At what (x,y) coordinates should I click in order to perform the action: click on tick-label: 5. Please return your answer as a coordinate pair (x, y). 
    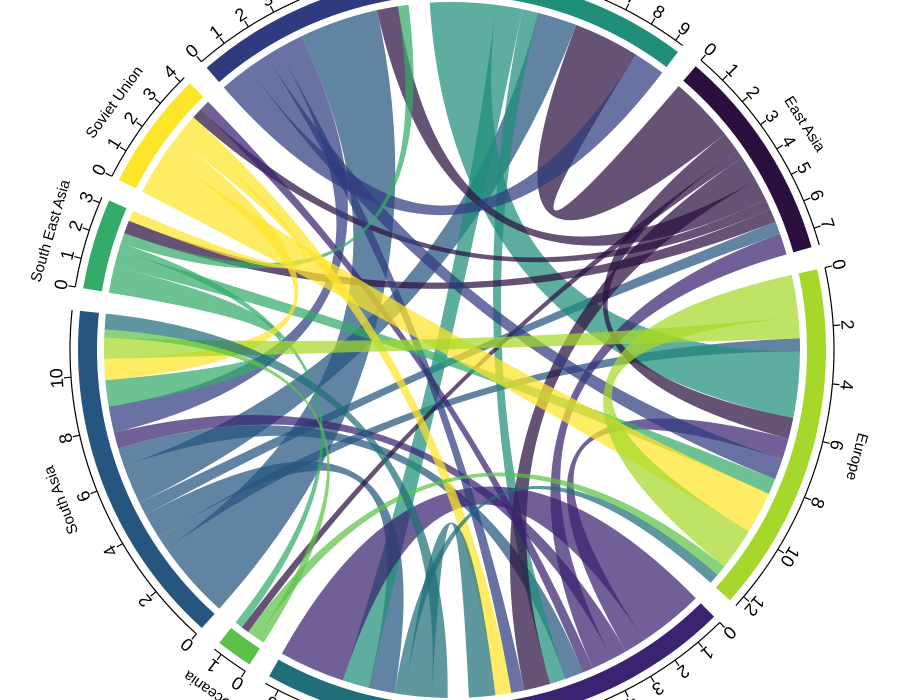
    Looking at the image, I should click on (804, 168).